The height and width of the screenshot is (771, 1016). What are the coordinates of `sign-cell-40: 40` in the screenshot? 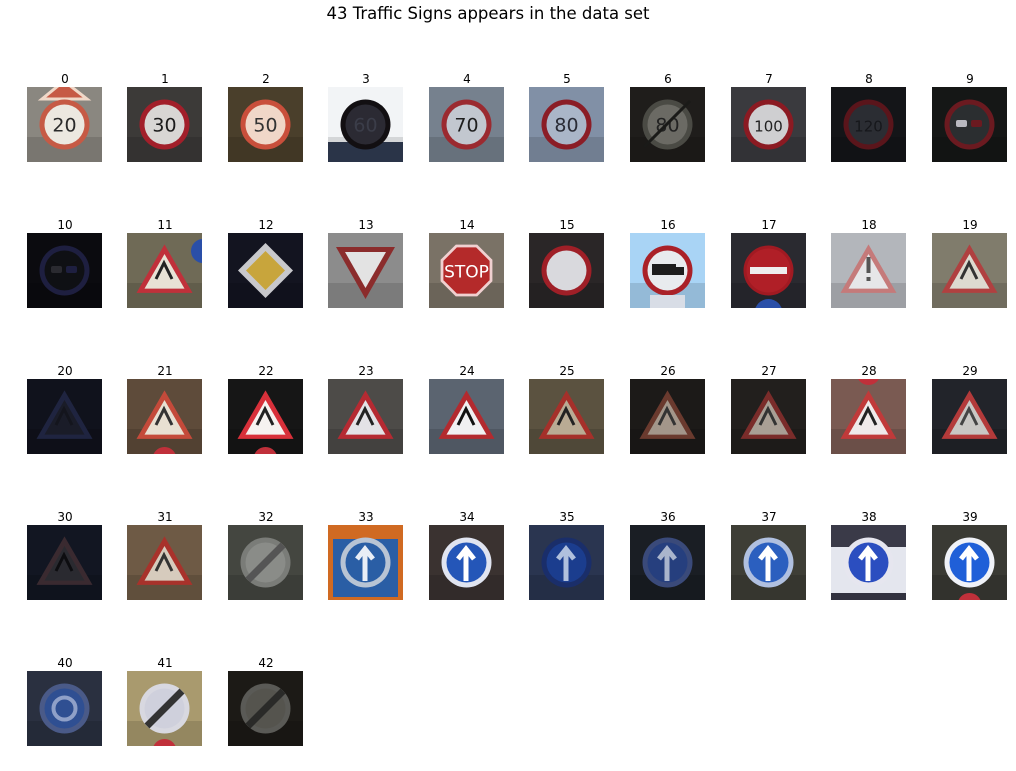 It's located at (65, 700).